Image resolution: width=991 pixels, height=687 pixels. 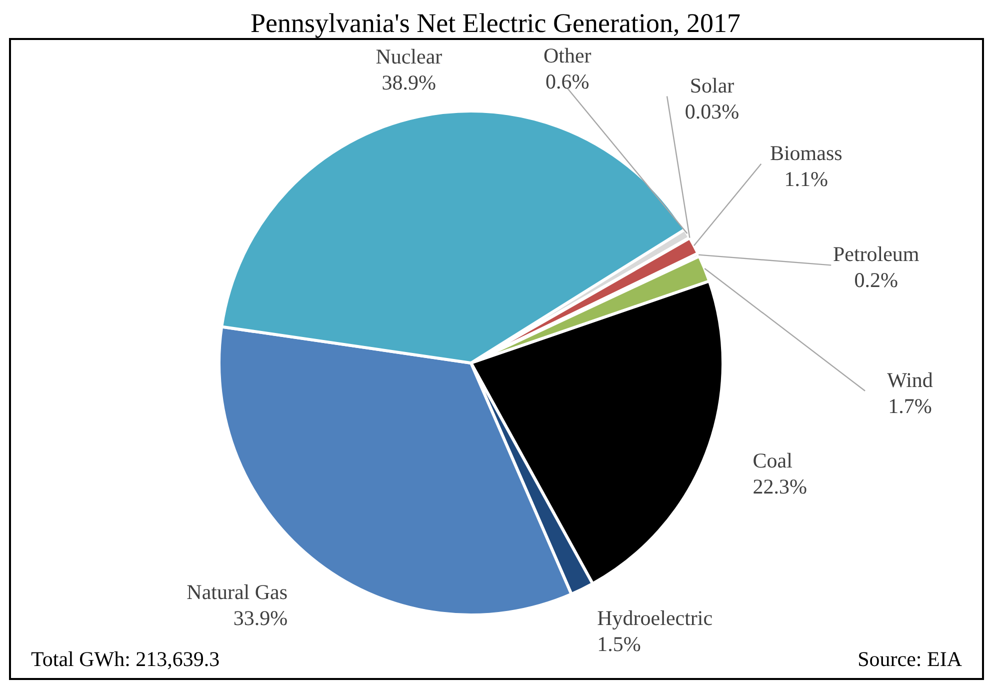 I want to click on chart-title: Pennsylvania's Net Electric Generation, 2017, so click(x=496, y=23).